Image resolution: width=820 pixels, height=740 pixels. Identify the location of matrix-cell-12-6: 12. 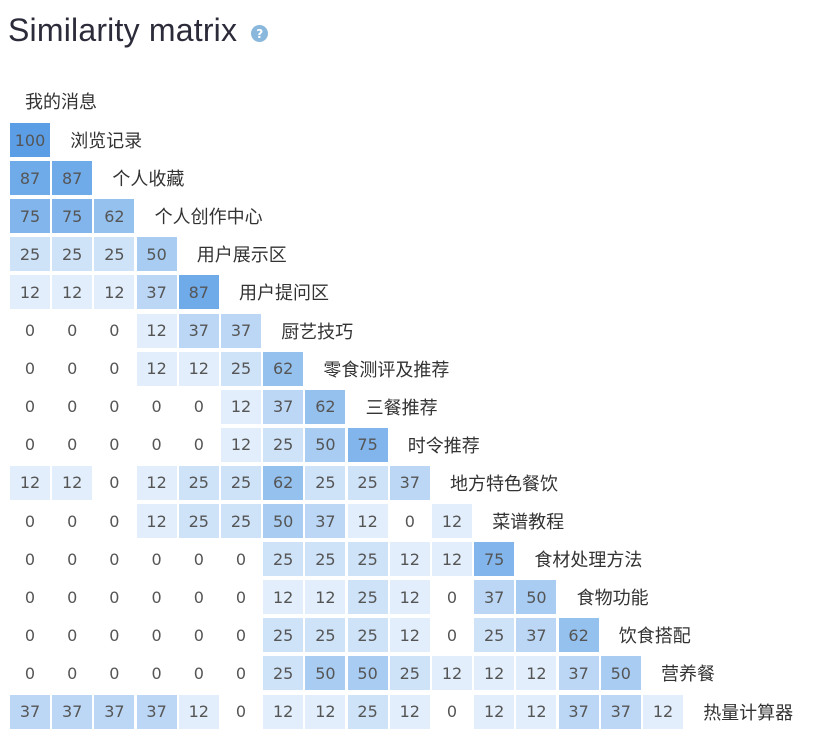
(283, 597).